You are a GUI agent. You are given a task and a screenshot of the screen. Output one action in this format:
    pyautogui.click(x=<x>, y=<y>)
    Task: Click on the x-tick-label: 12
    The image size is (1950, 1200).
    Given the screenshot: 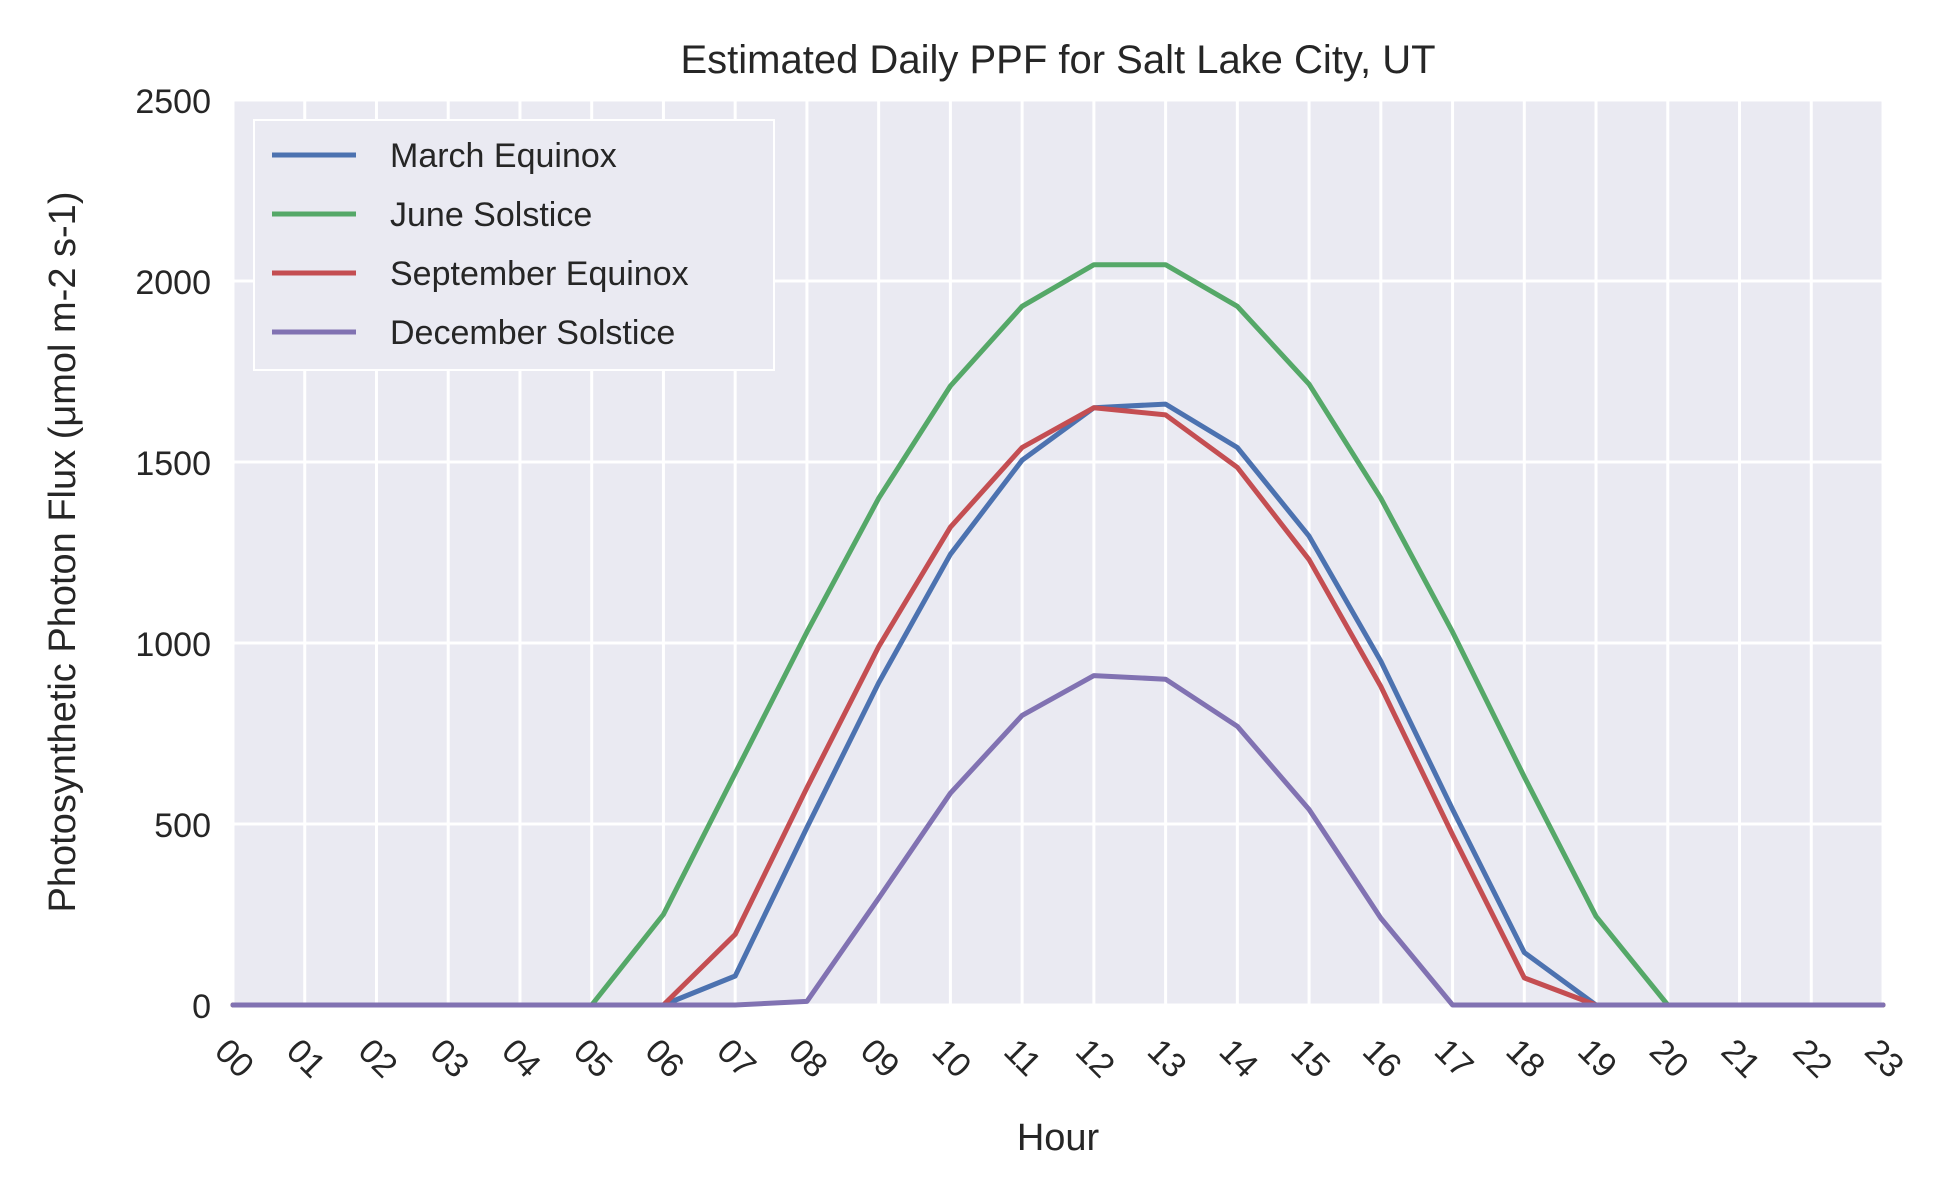 What is the action you would take?
    pyautogui.click(x=1095, y=1059)
    